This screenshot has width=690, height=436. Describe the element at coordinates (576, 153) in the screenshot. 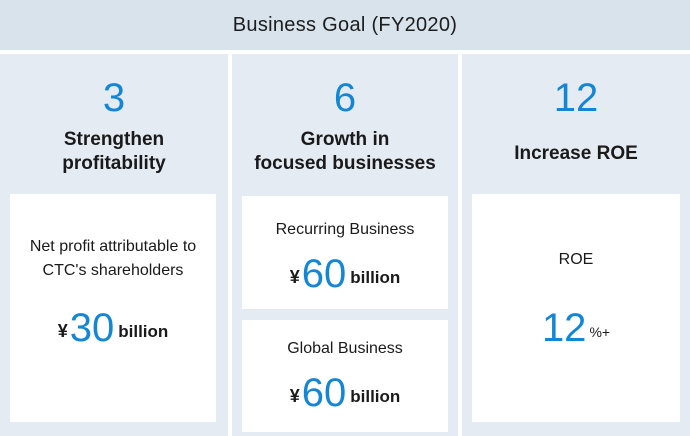

I see `goal-title: Increase ROE` at that location.